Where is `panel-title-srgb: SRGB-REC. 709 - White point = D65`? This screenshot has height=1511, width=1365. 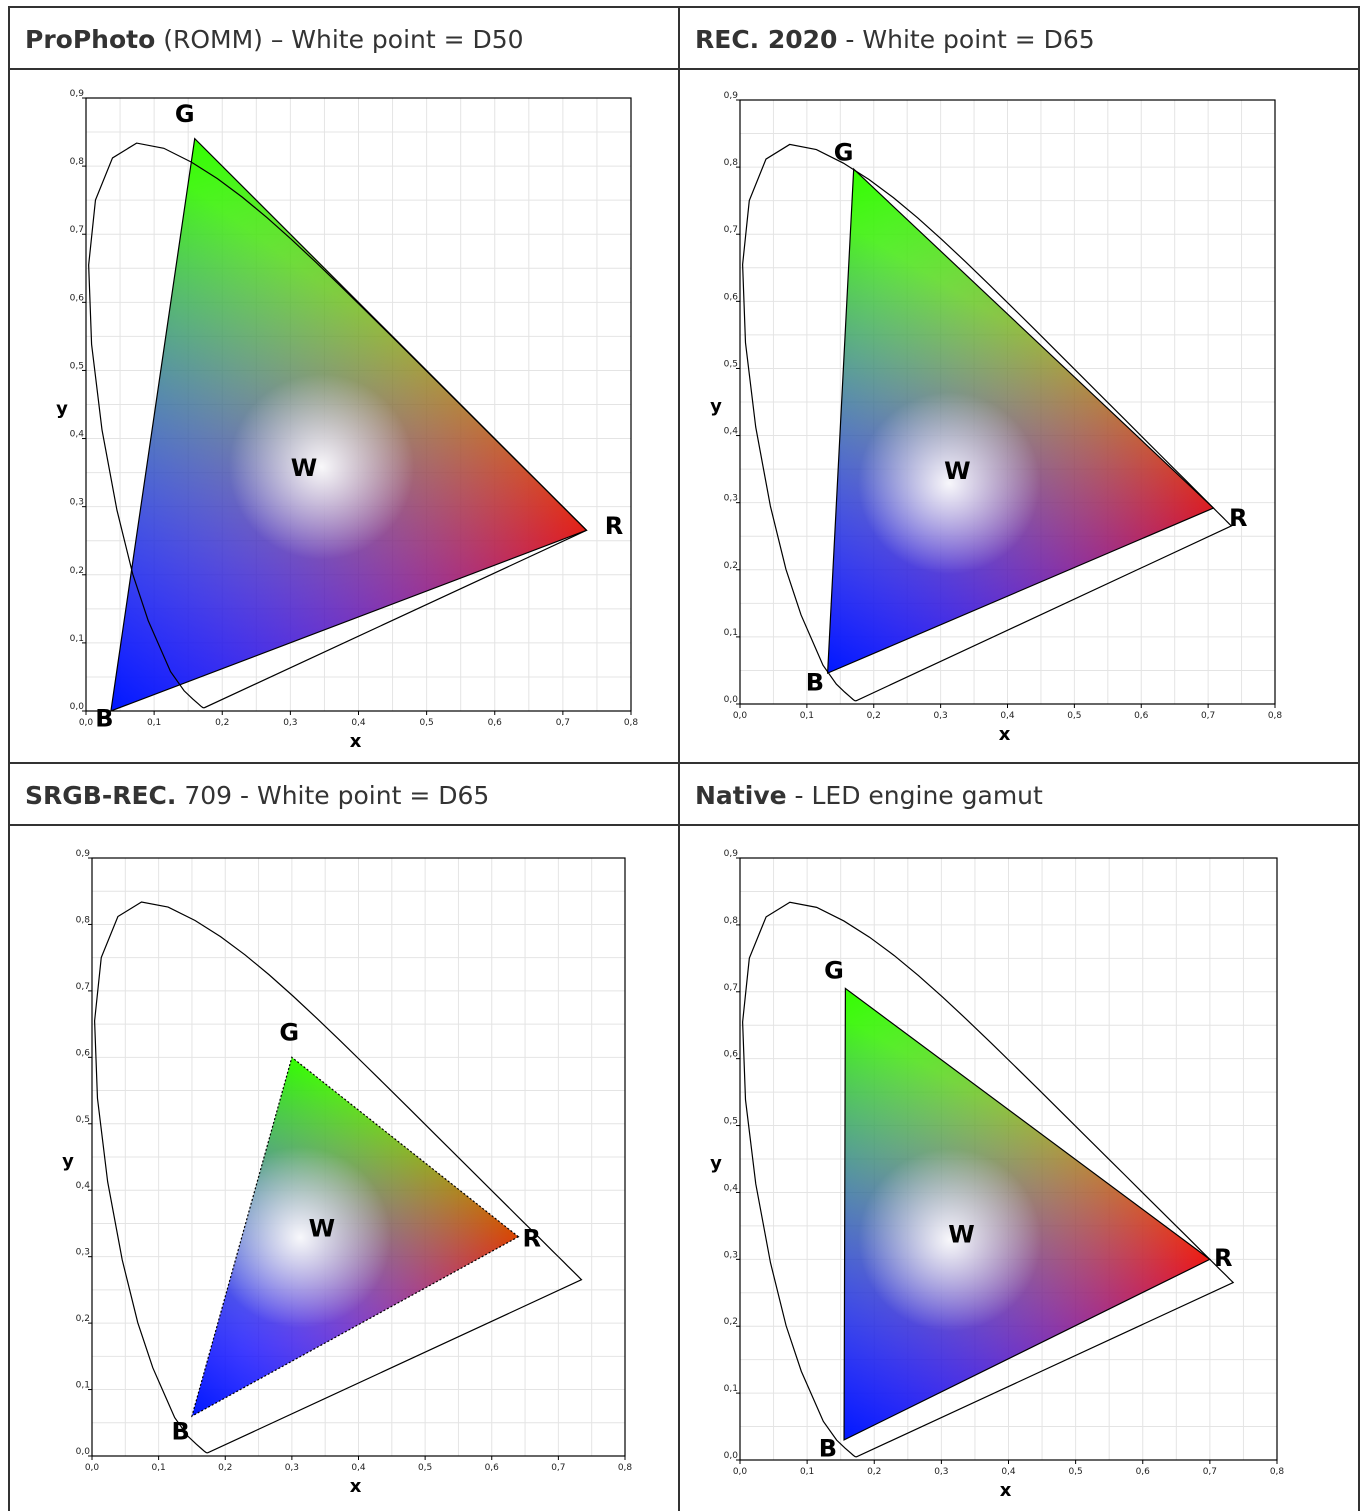
panel-title-srgb: SRGB-REC. 709 - White point = D65 is located at coordinates (249, 795).